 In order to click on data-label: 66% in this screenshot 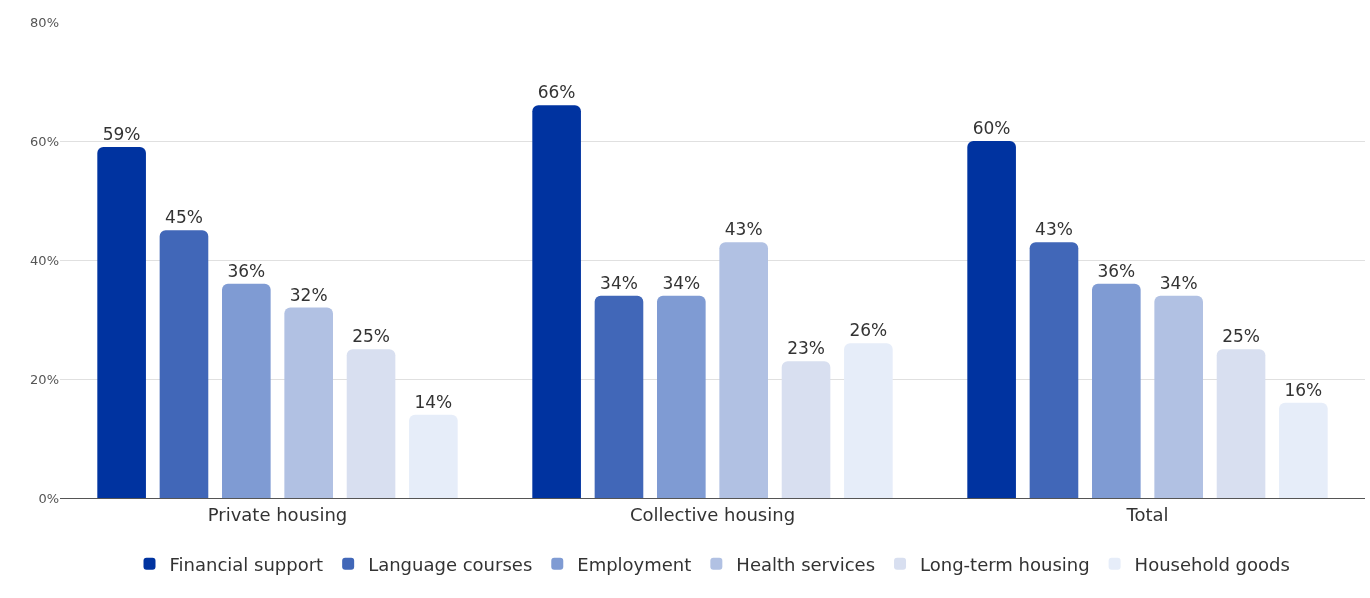, I will do `click(556, 92)`.